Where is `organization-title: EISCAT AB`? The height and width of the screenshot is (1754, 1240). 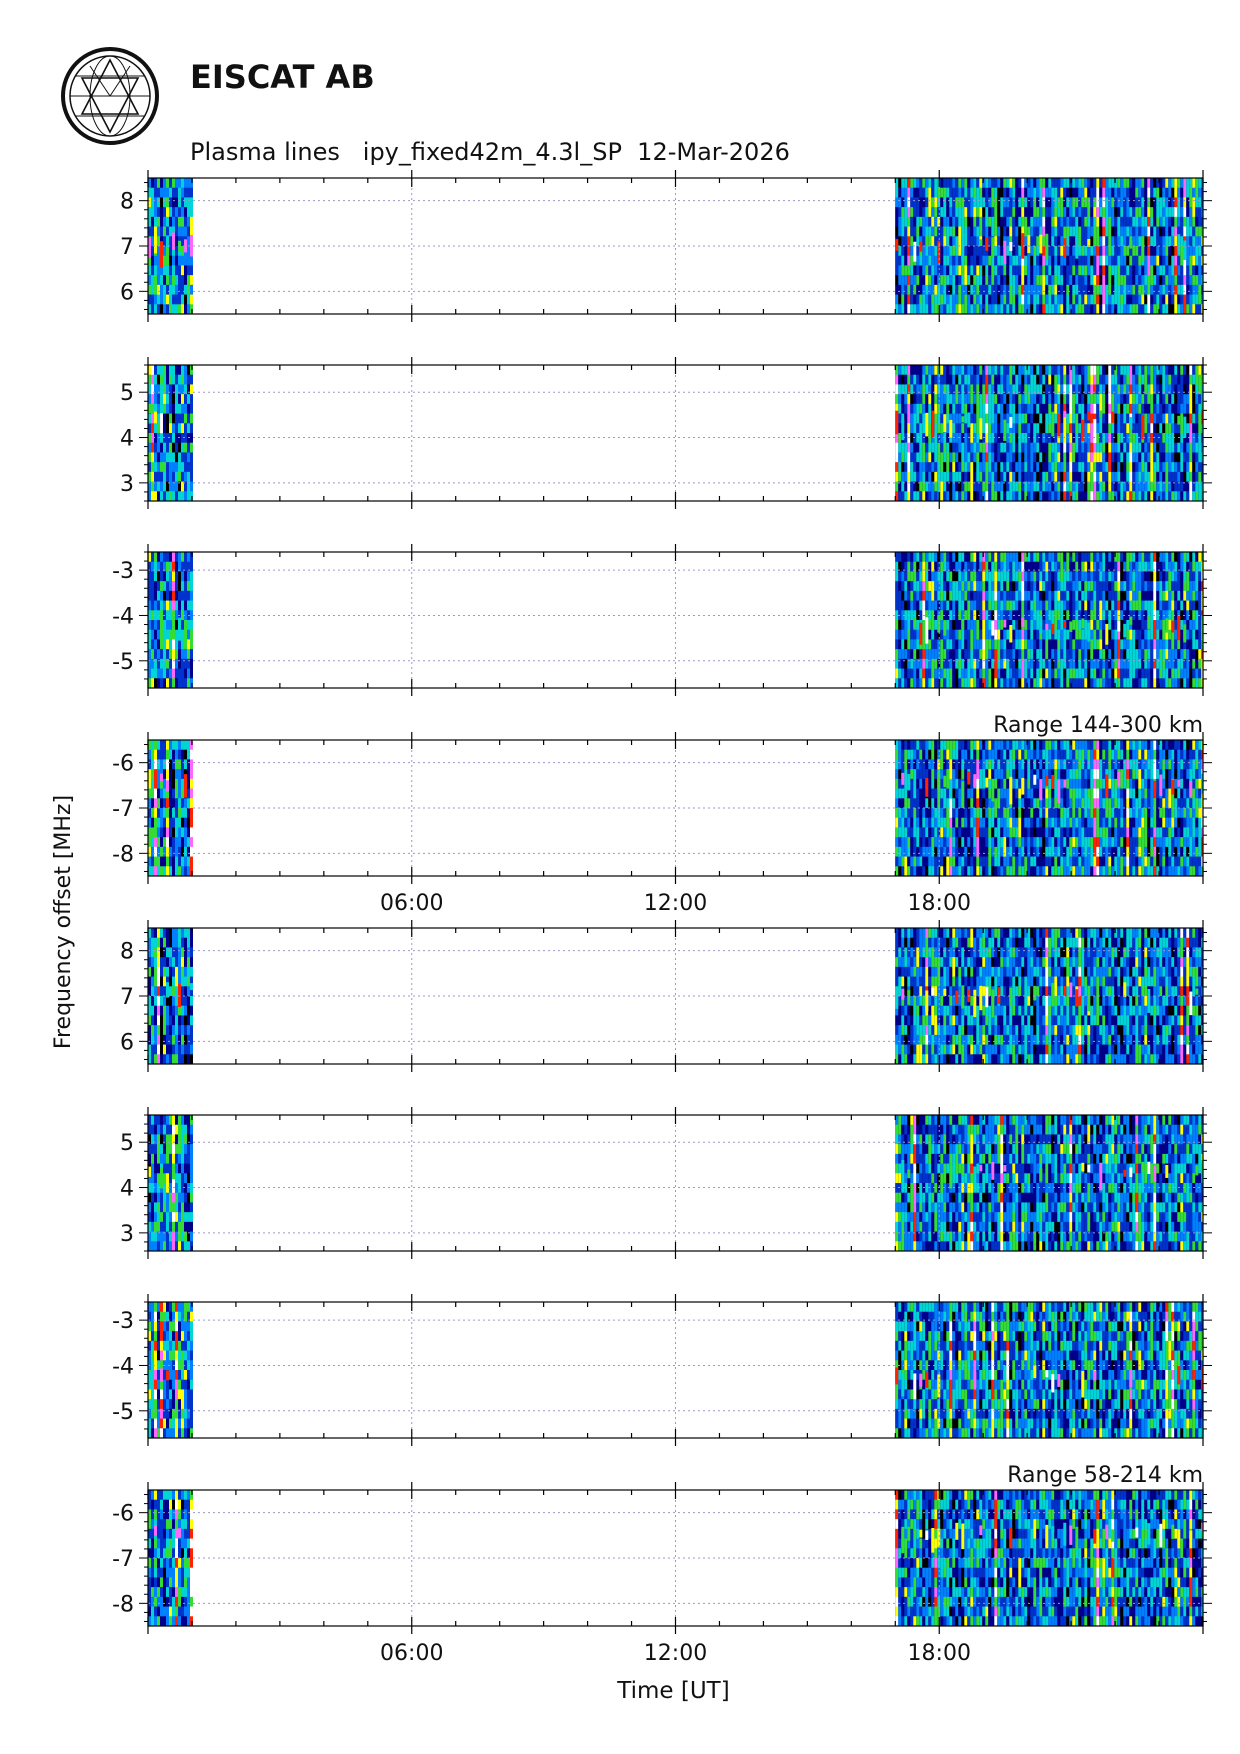 organization-title: EISCAT AB is located at coordinates (282, 77).